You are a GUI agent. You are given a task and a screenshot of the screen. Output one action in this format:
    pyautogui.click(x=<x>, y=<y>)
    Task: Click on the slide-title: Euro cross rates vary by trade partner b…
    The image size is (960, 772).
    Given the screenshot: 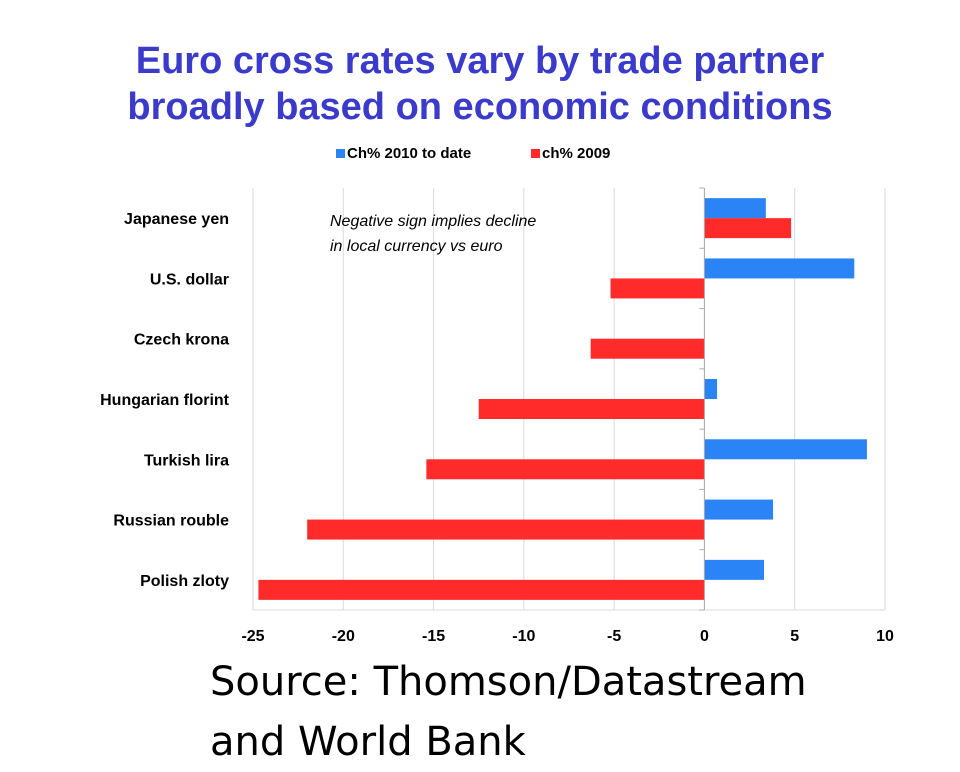 What is the action you would take?
    pyautogui.click(x=480, y=84)
    